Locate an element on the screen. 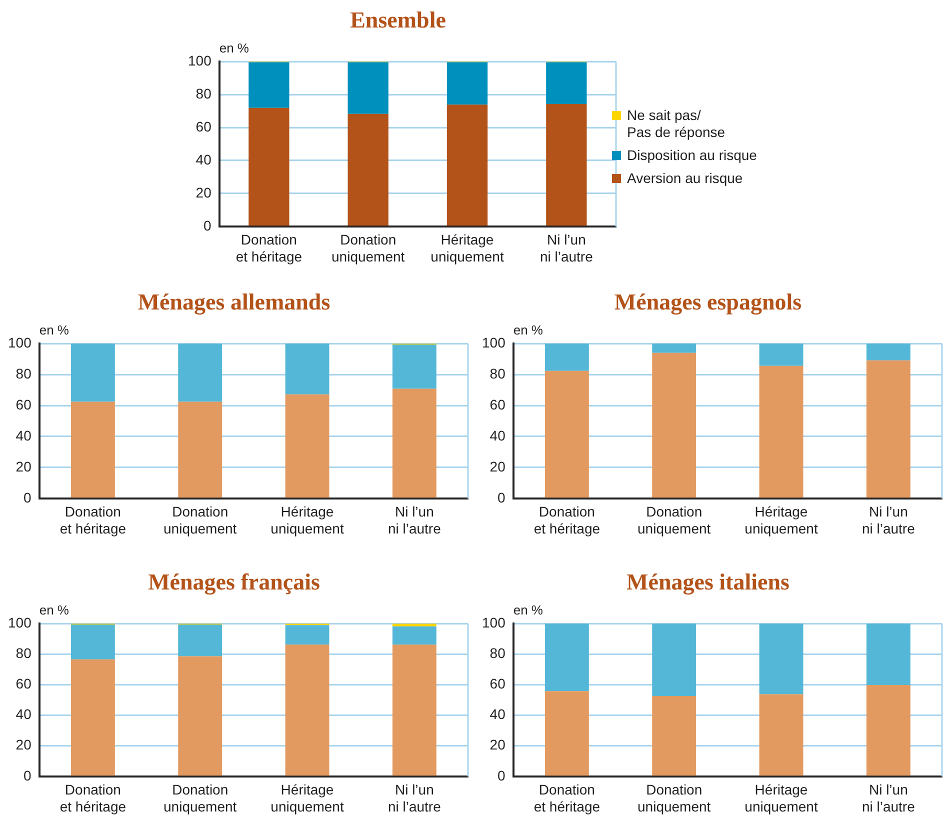 This screenshot has width=946, height=822. legend-label: Aversion au risque is located at coordinates (685, 178).